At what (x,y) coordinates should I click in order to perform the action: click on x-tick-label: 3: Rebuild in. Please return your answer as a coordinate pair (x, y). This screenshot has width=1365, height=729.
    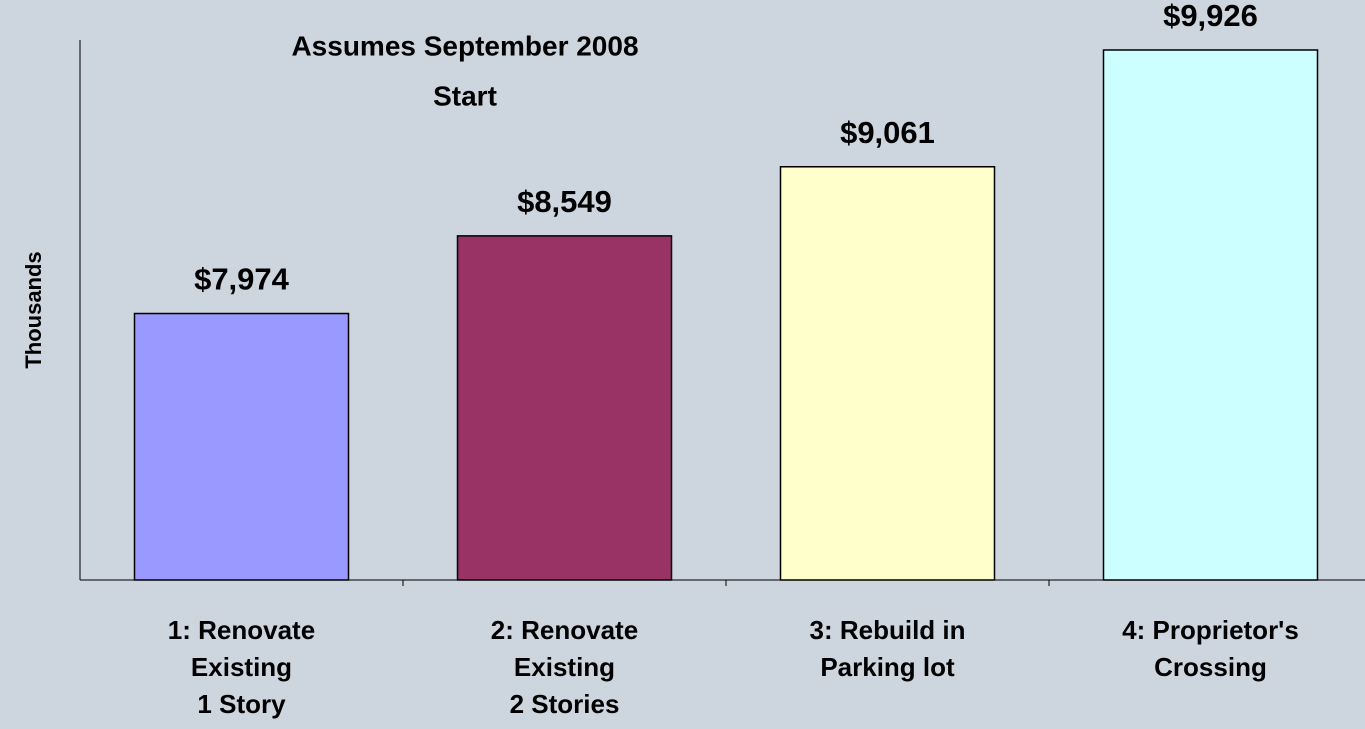
    Looking at the image, I should click on (888, 630).